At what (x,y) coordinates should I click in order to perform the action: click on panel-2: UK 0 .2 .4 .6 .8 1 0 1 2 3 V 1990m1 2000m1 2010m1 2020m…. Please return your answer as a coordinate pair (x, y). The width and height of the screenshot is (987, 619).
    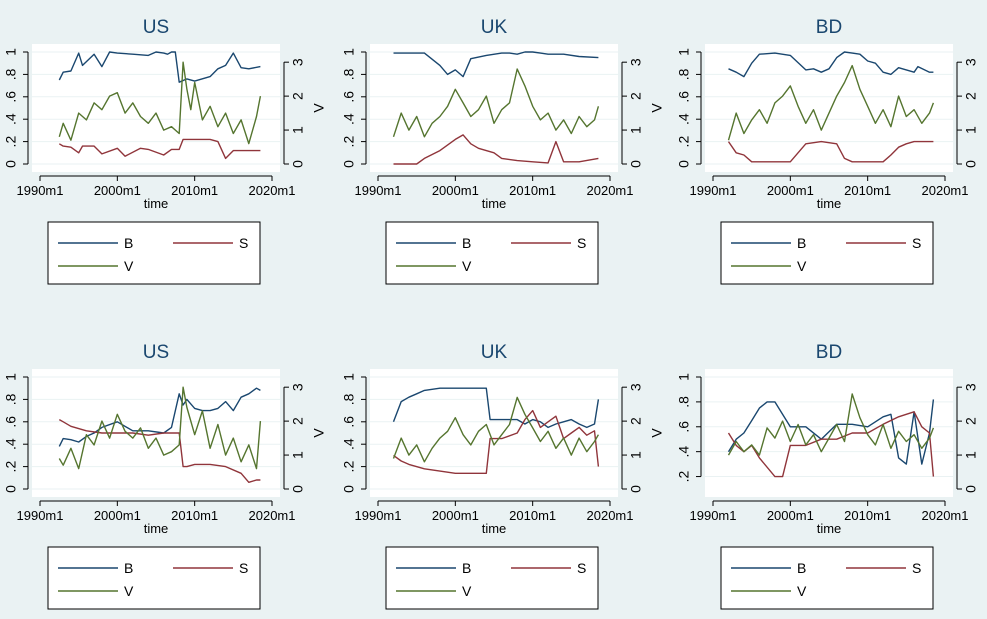
    Looking at the image, I should click on (503, 151).